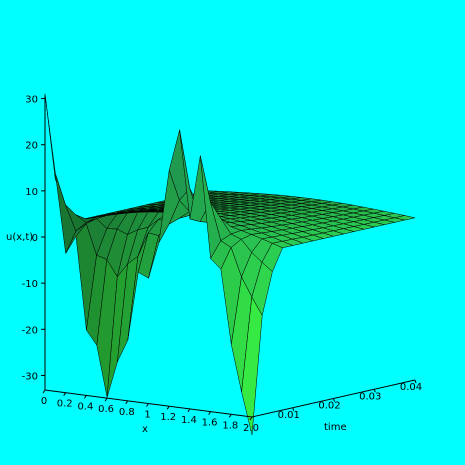 The height and width of the screenshot is (465, 465). I want to click on x-tick-label: 0.8, so click(127, 412).